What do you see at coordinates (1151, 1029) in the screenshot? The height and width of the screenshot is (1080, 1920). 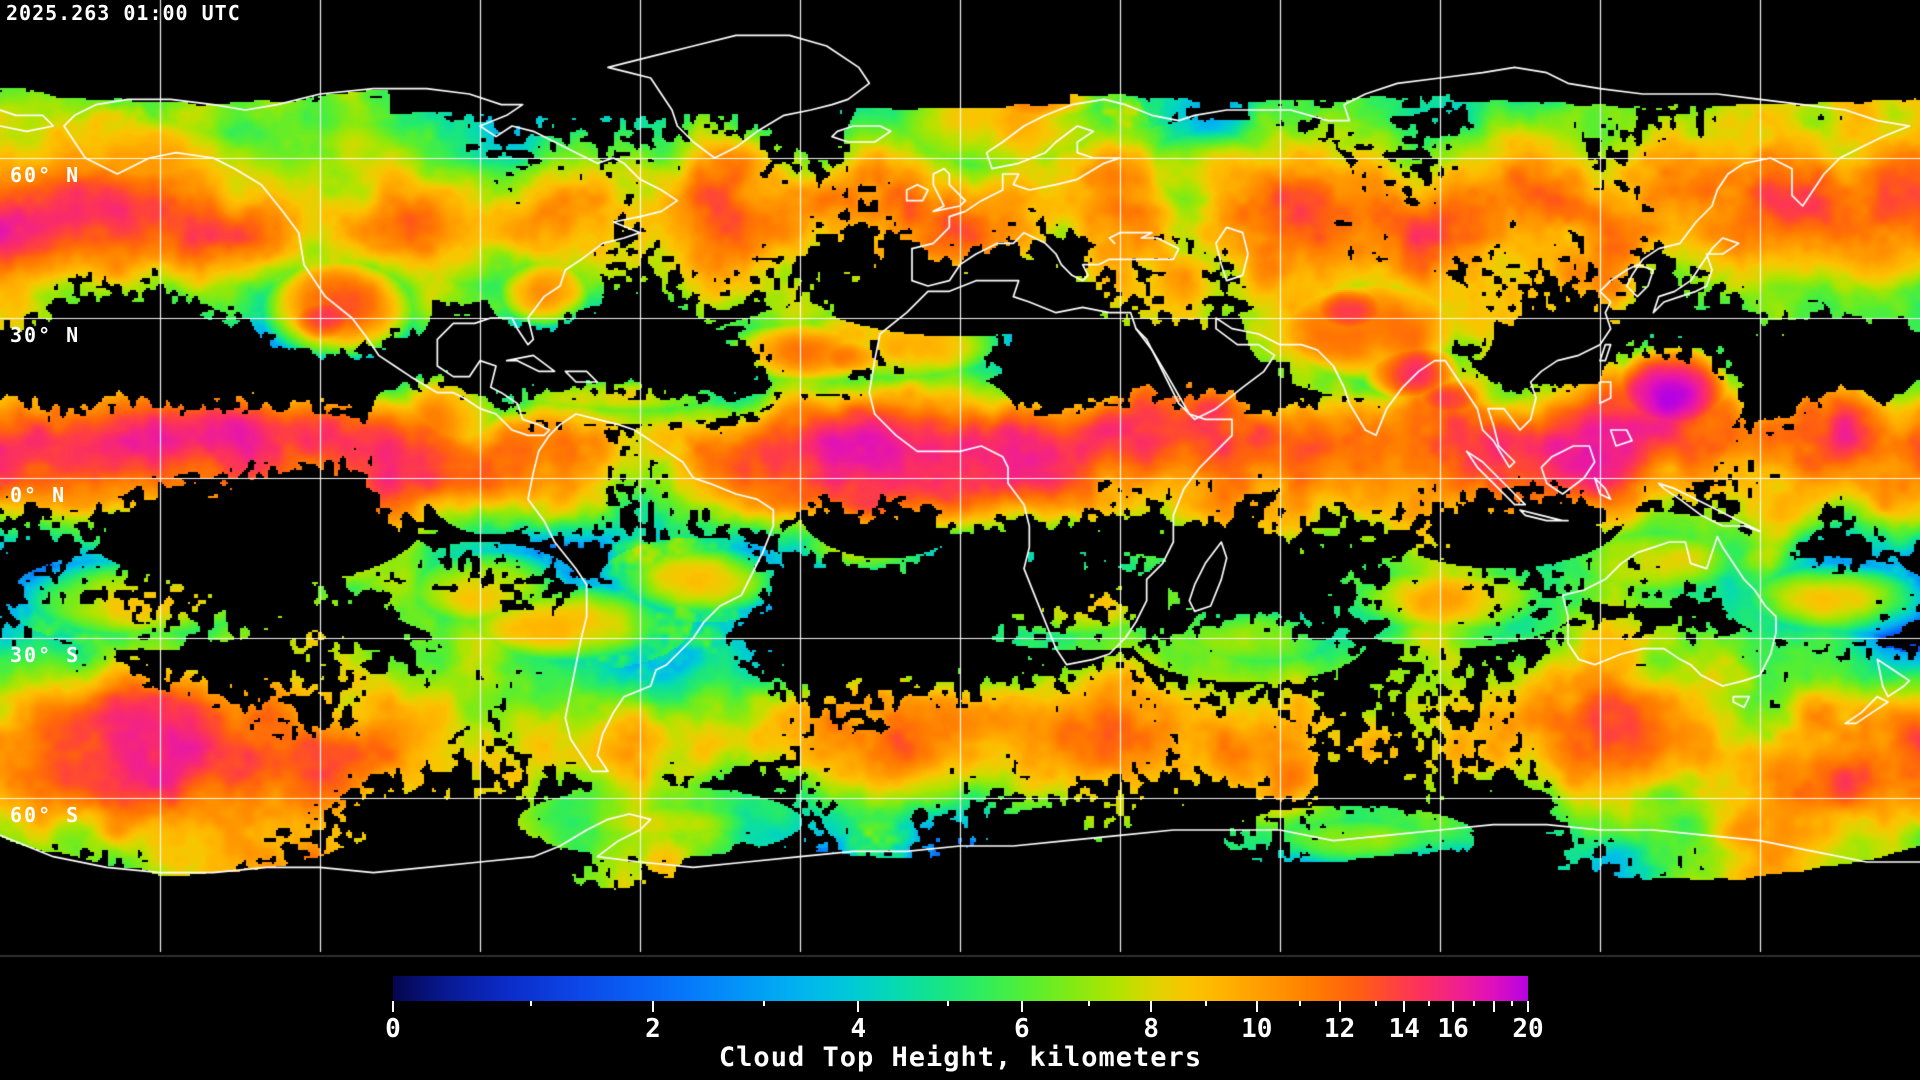 I see `colorbar-tick-label: 8` at bounding box center [1151, 1029].